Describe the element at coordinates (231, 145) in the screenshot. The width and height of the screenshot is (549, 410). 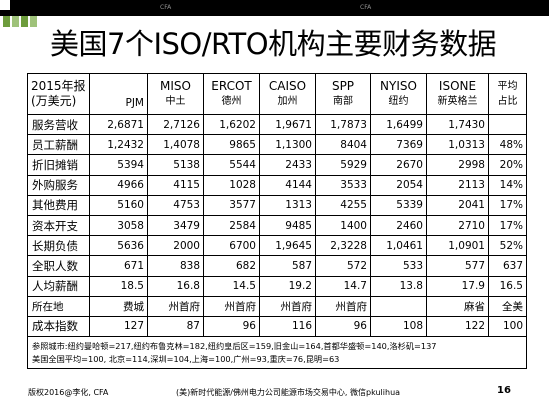
I see `table-cell: 9865` at that location.